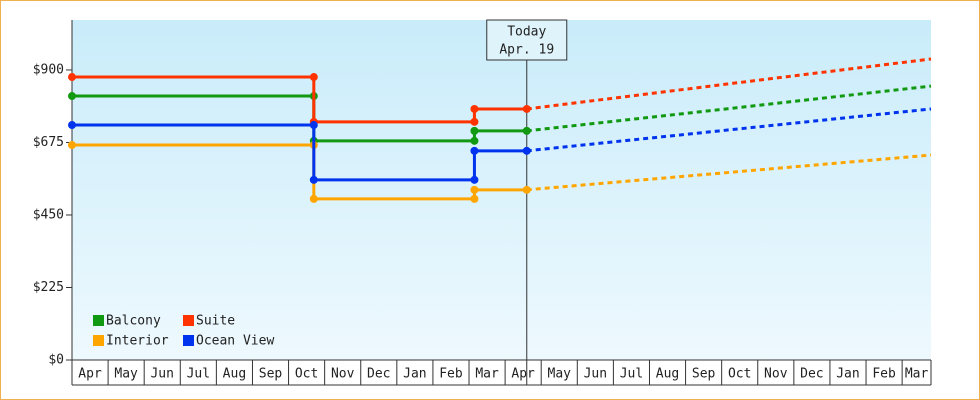 The height and width of the screenshot is (400, 980). I want to click on legend-label: Suite, so click(215, 321).